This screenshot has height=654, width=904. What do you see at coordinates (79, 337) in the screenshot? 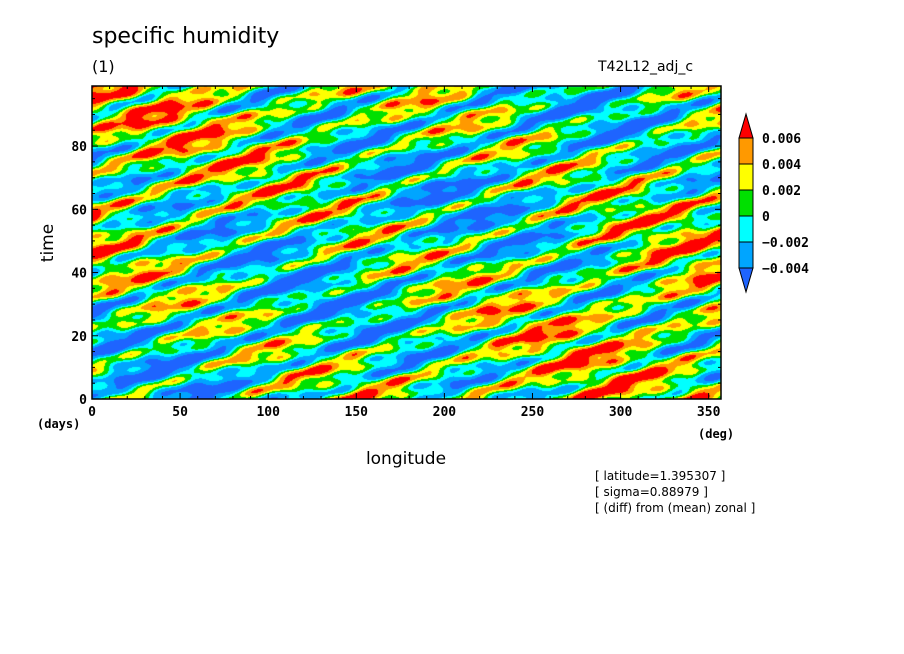
I see `y-tick-label: 20` at bounding box center [79, 337].